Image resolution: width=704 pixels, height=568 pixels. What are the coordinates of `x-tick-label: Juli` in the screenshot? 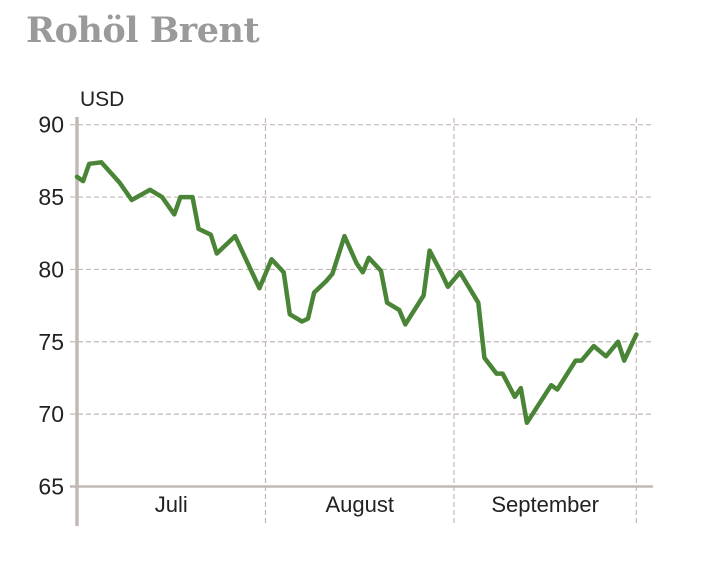 It's located at (171, 504).